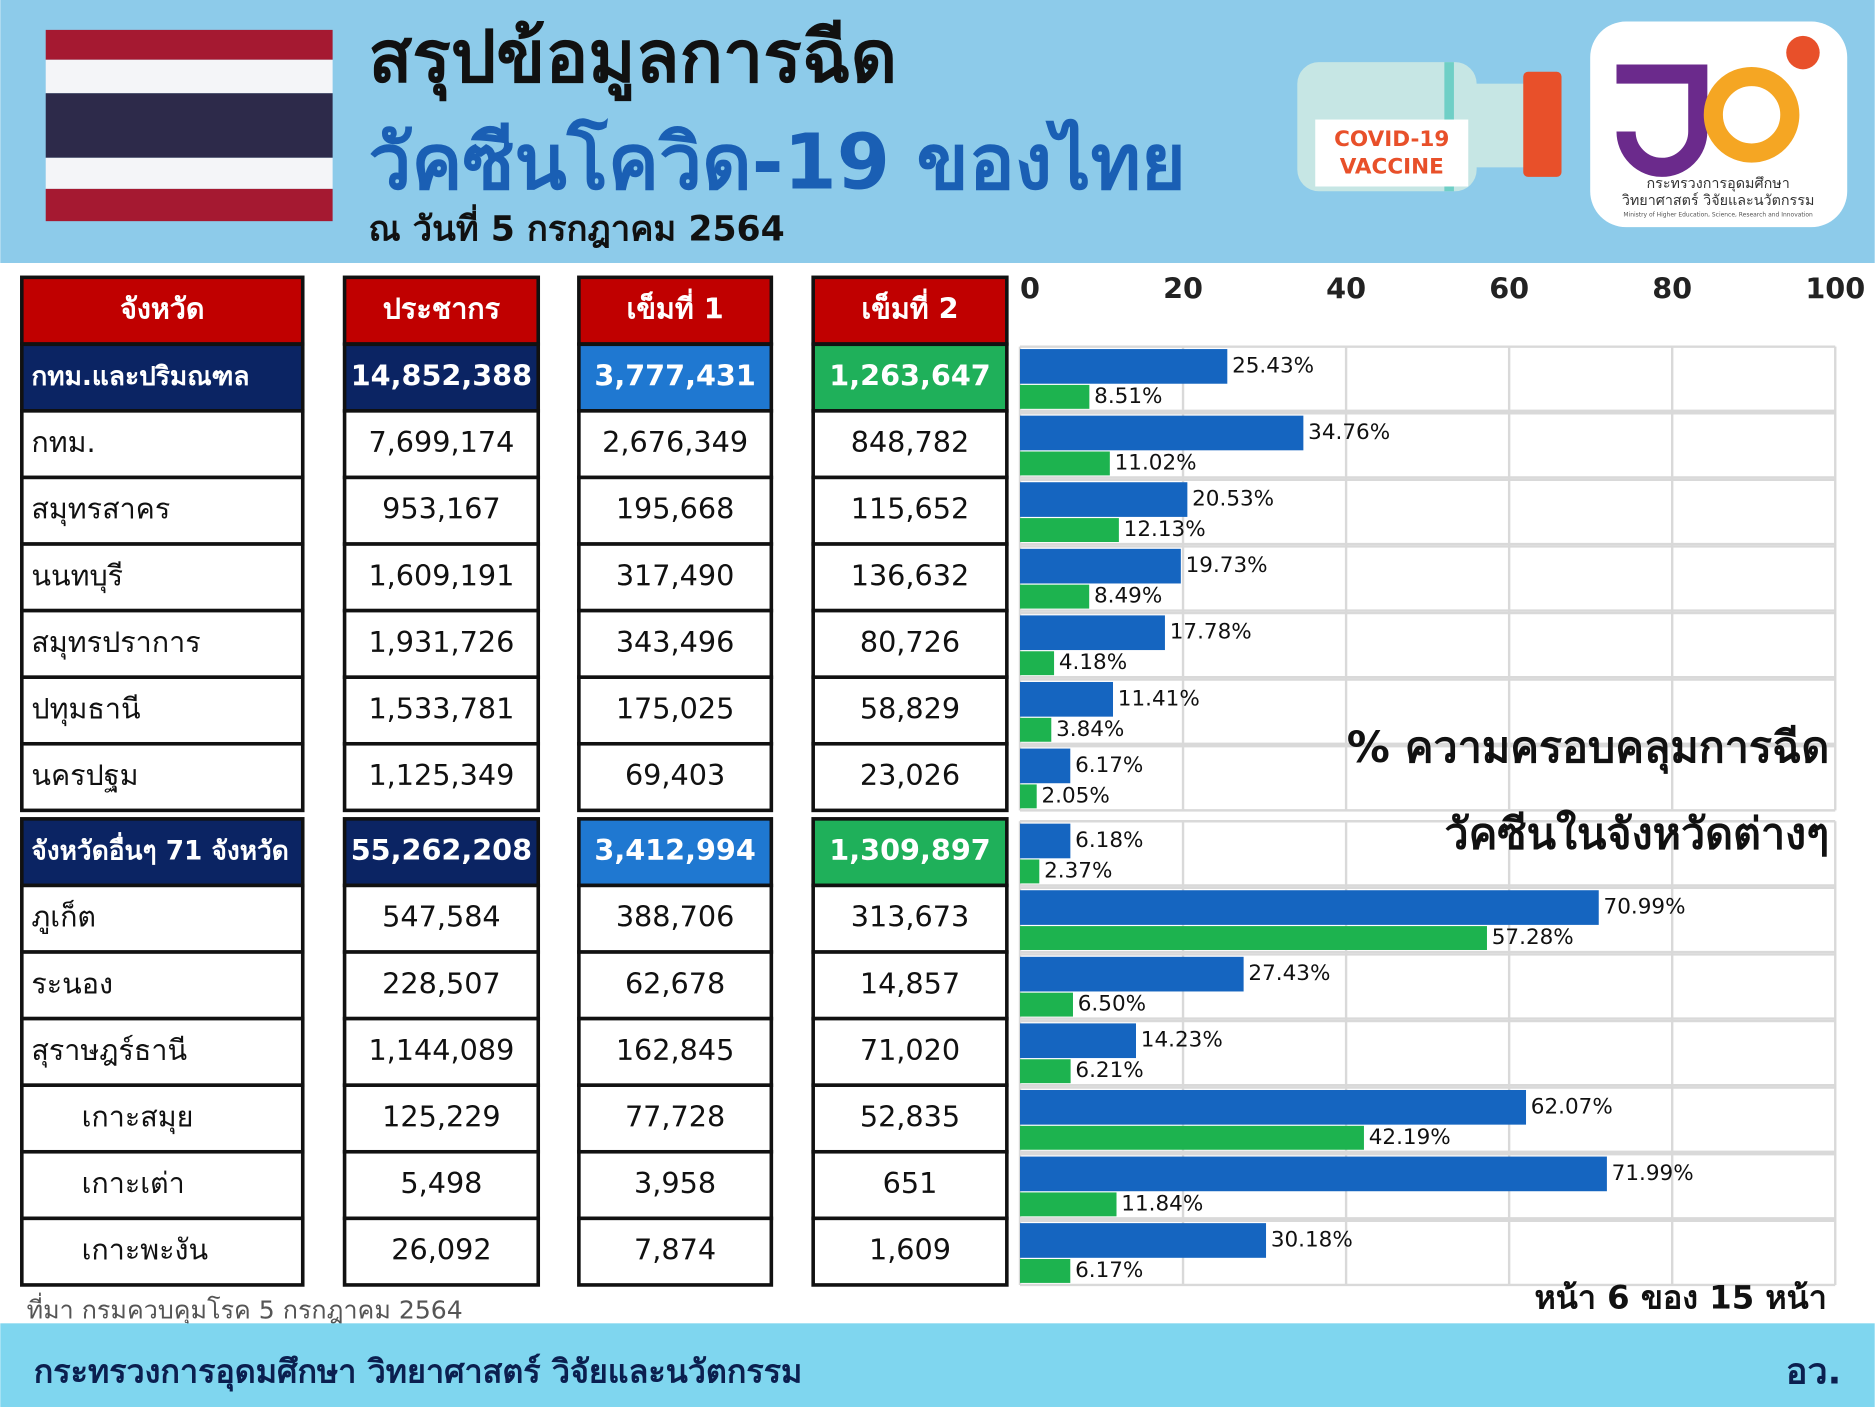 This screenshot has width=1875, height=1407. Describe the element at coordinates (1109, 840) in the screenshot. I see `value-label: 6.18%` at that location.